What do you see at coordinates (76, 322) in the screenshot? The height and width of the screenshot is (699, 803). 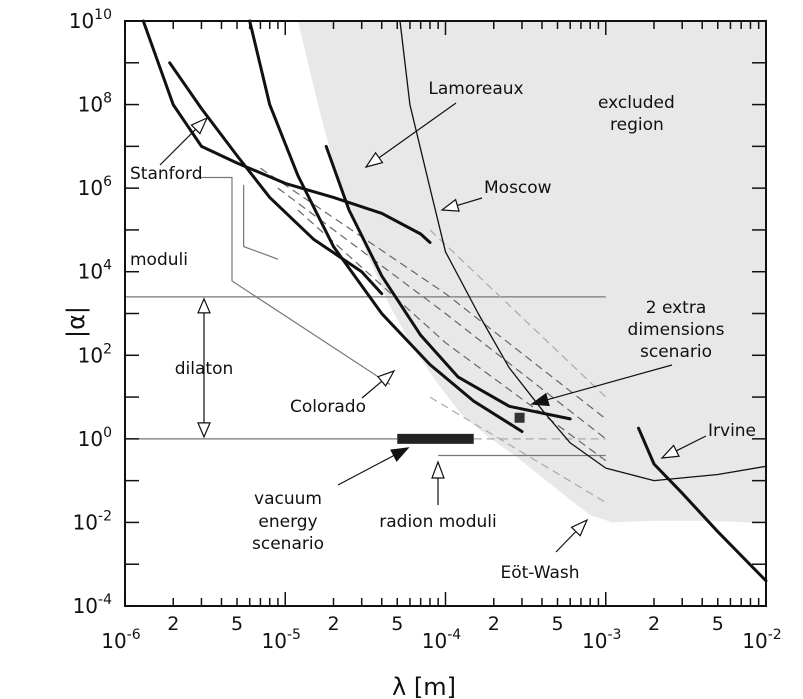 I see `y-axis-label: |α|` at bounding box center [76, 322].